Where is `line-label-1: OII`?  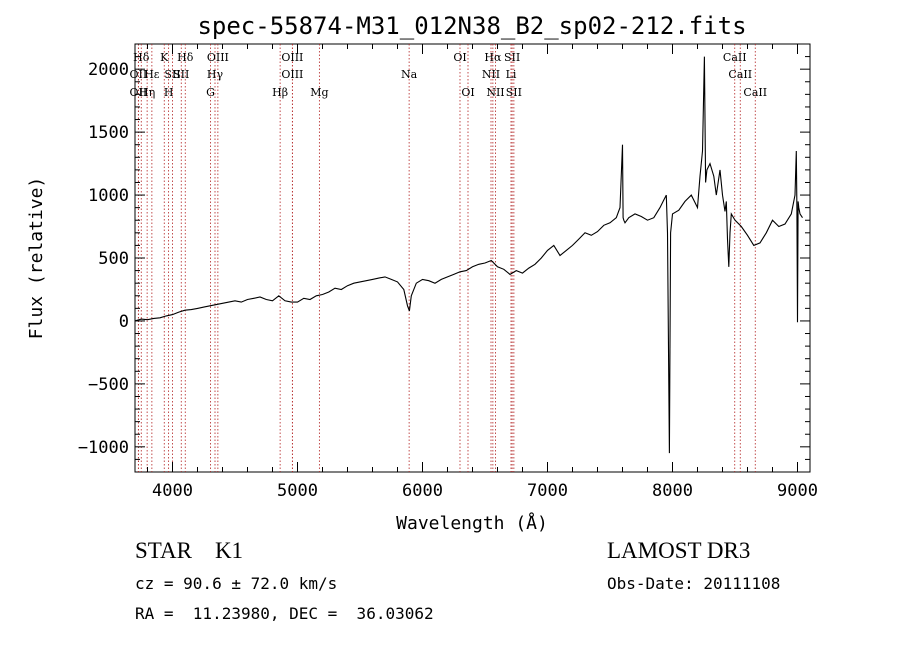 line-label-1: OII is located at coordinates (139, 74).